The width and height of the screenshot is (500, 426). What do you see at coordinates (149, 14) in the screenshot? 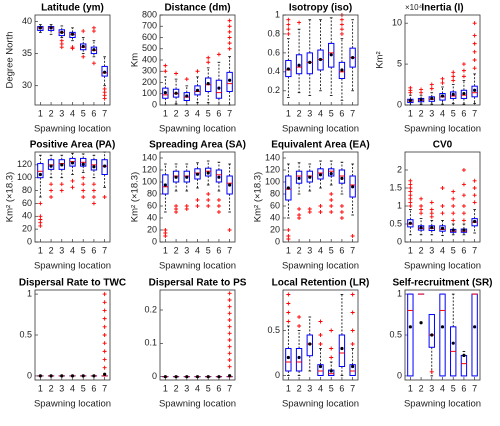
I see `y-tick-label: 800` at bounding box center [149, 14].